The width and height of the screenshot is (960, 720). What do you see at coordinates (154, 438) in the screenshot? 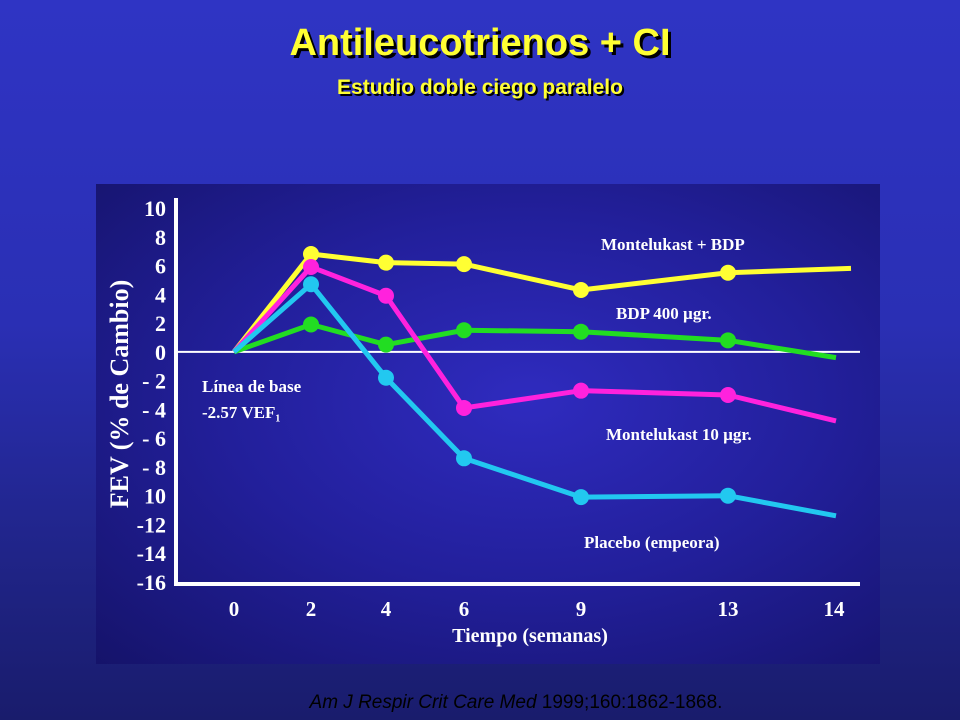
I see `y-tick-label: - 6` at bounding box center [154, 438].